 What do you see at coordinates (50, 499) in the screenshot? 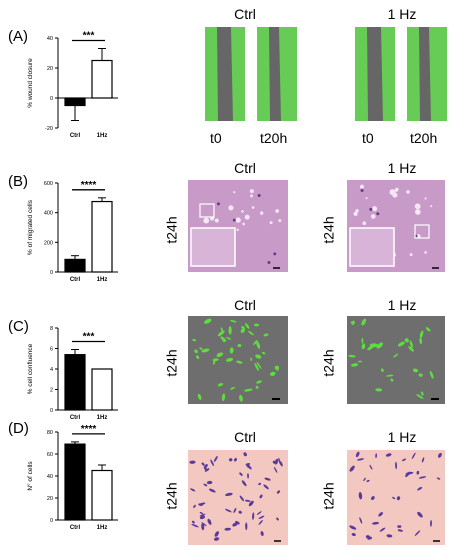
I see `chart-d-ytick-label: 20` at bounding box center [50, 499].